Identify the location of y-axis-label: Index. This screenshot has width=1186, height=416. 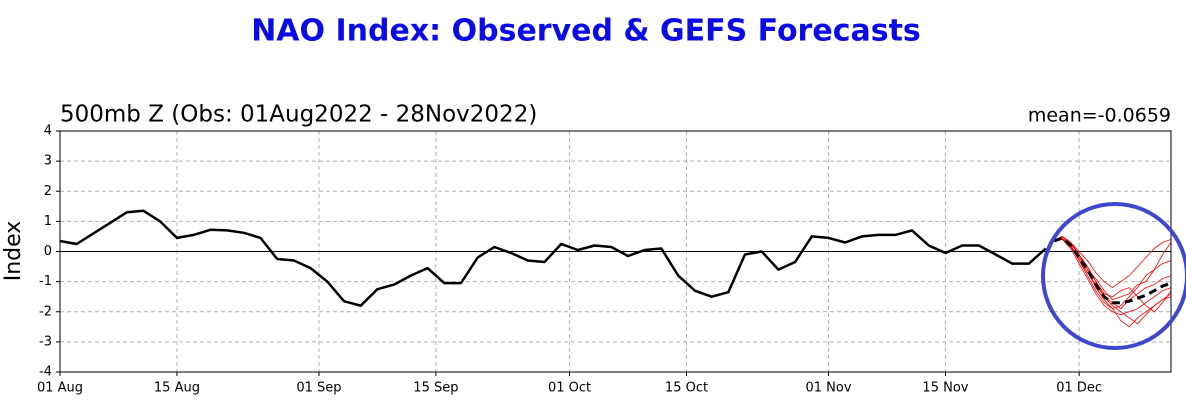
(13, 251).